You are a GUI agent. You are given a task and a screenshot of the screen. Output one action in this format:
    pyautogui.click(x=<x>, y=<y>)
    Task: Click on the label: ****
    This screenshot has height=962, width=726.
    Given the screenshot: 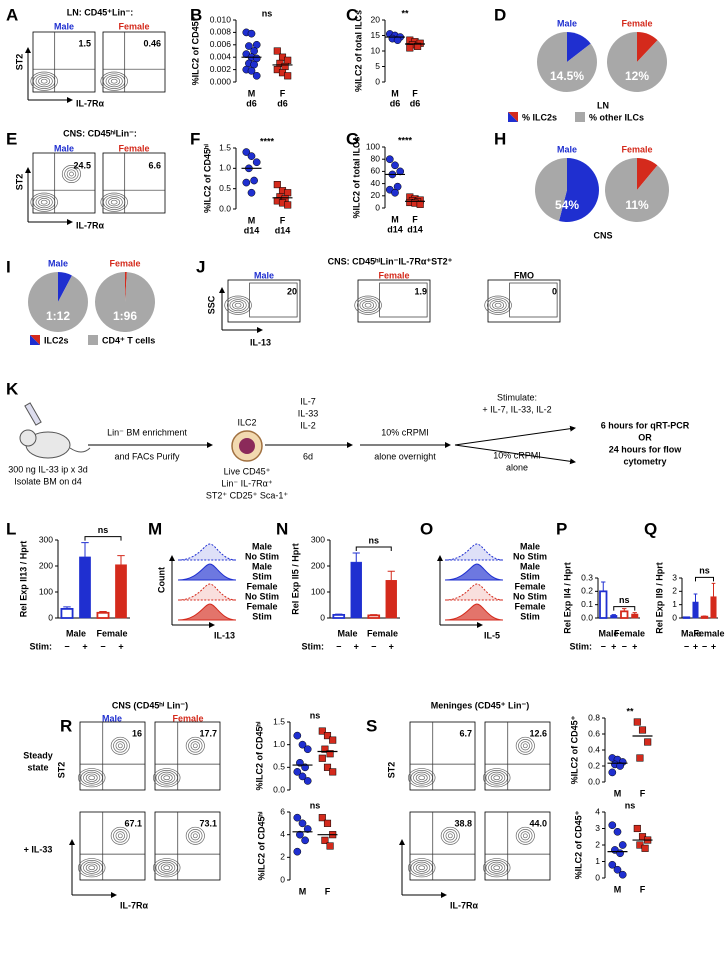 What is the action you would take?
    pyautogui.click(x=405, y=140)
    